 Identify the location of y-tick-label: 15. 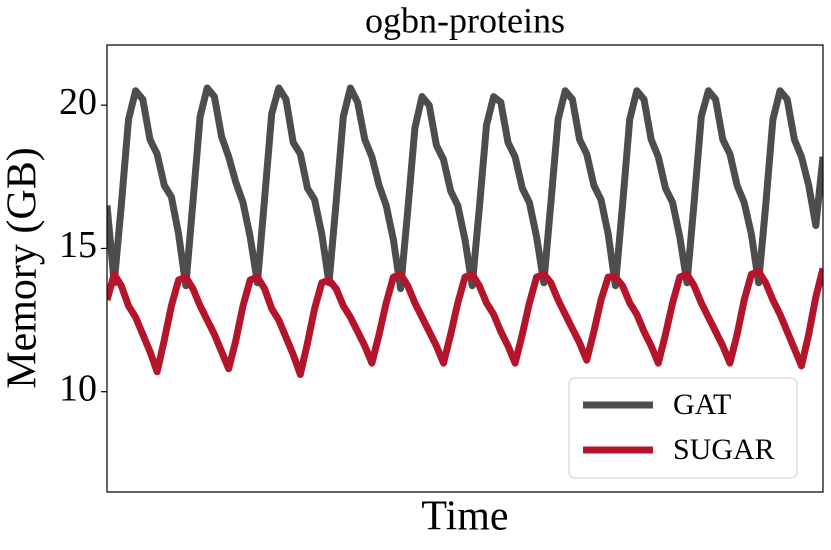
(78, 245).